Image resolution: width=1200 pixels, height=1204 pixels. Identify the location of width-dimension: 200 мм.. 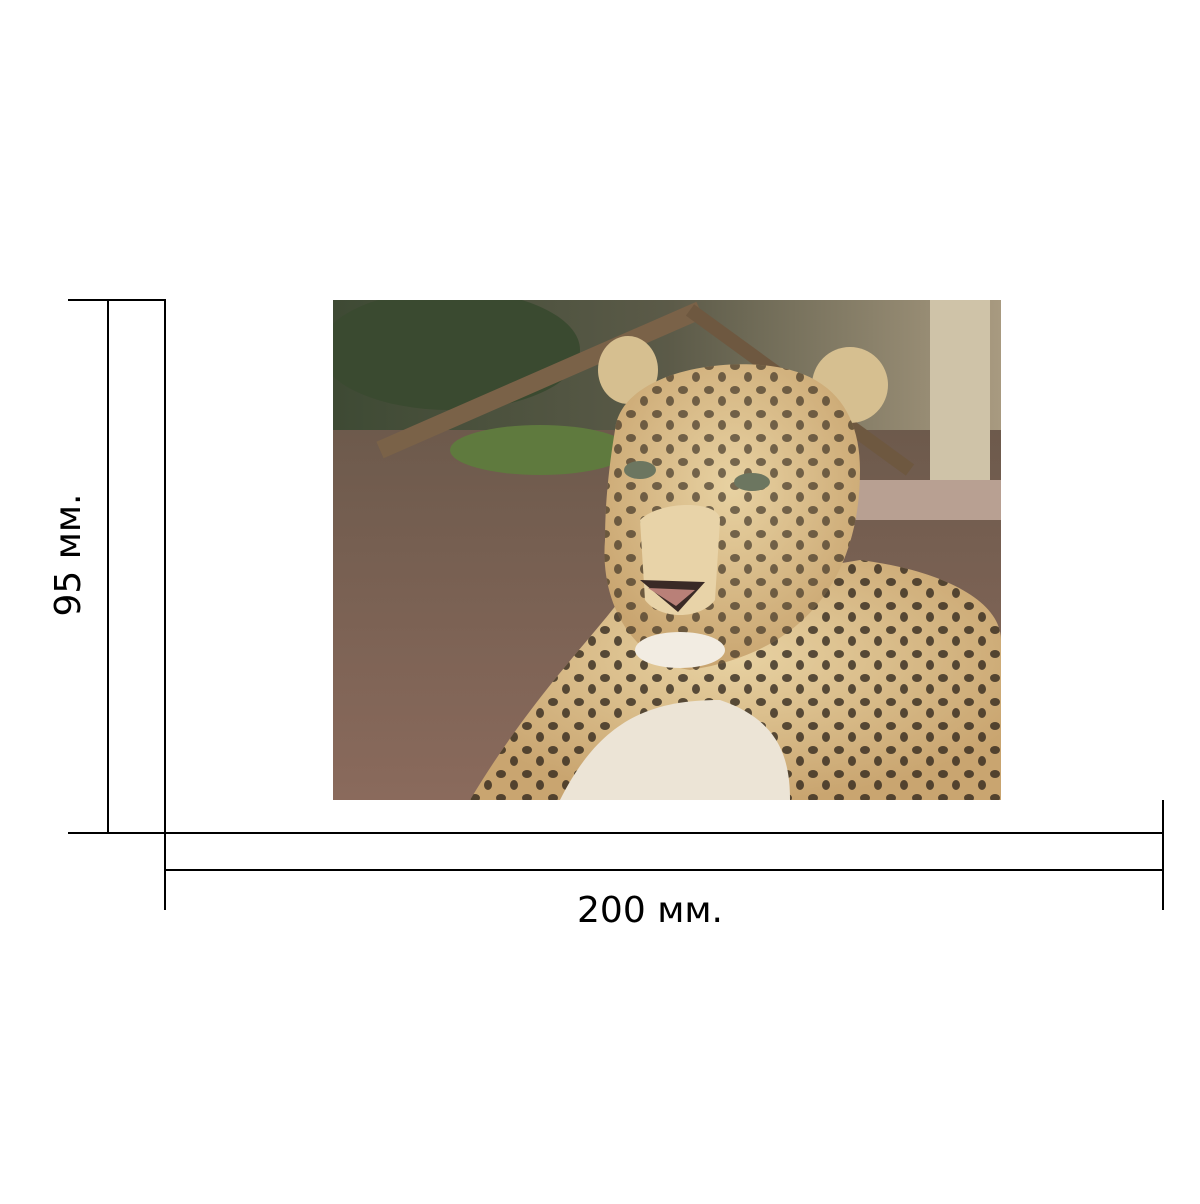
(664, 865).